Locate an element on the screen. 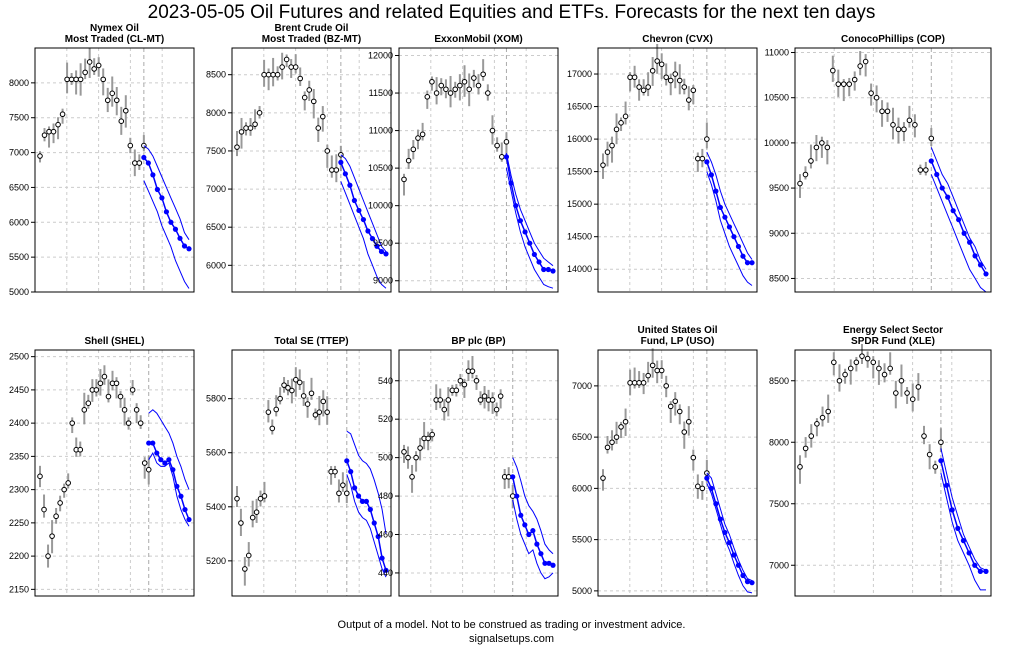 The height and width of the screenshot is (650, 1023). y-tick-label: 12000 is located at coordinates (380, 56).